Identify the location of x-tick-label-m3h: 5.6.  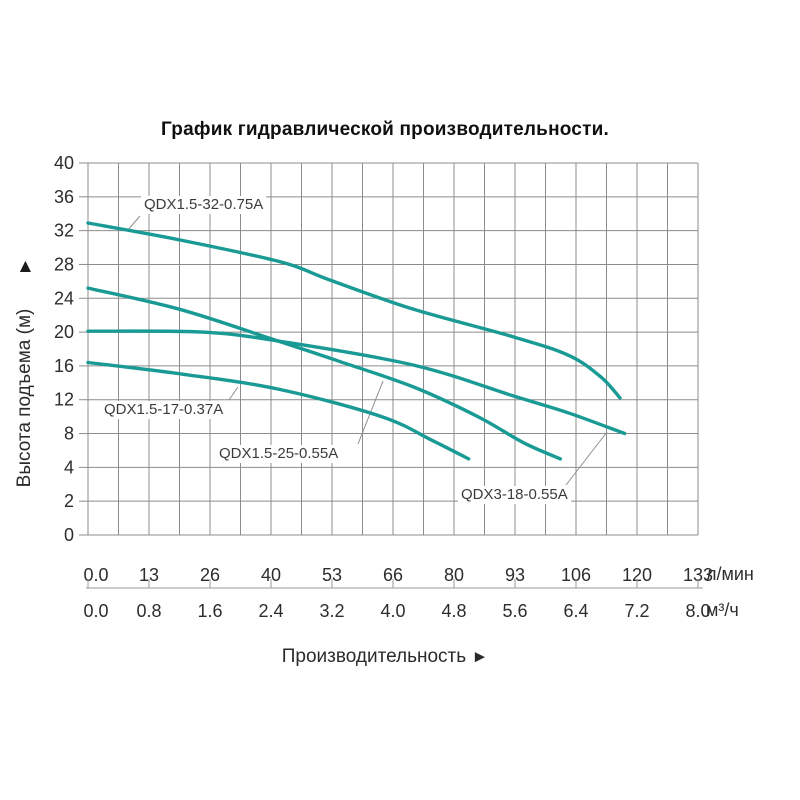
(514, 611).